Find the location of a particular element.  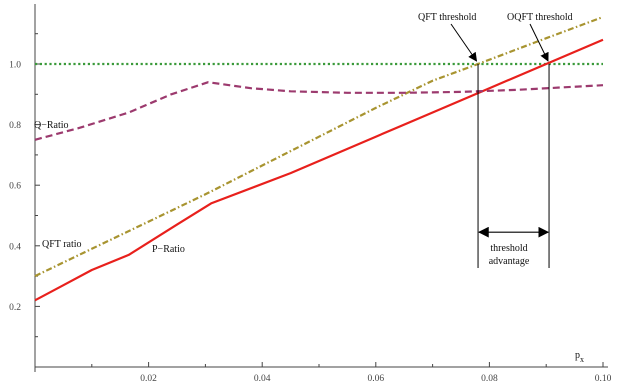

qft-ratio-label: QFT ratio is located at coordinates (62, 244).